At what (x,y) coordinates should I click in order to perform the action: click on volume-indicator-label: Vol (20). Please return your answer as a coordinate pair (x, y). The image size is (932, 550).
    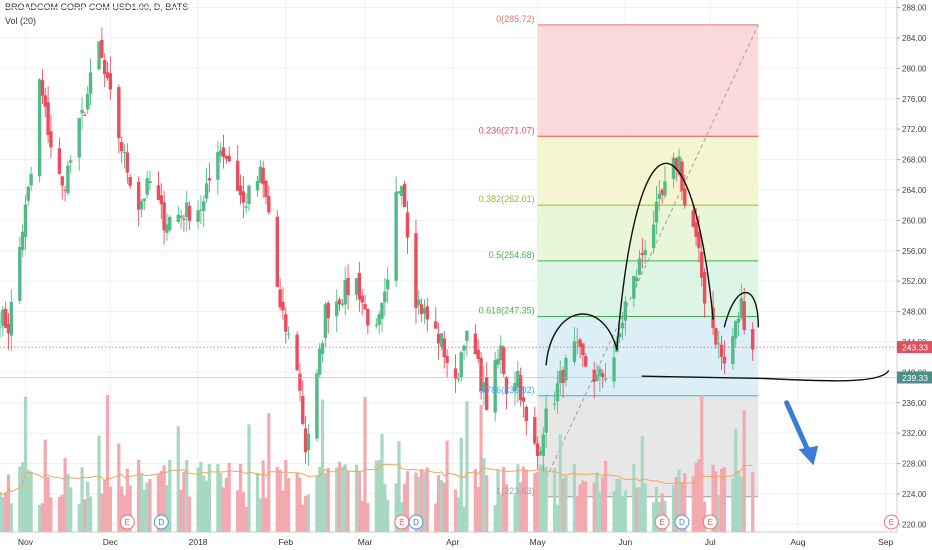
    Looking at the image, I should click on (21, 21).